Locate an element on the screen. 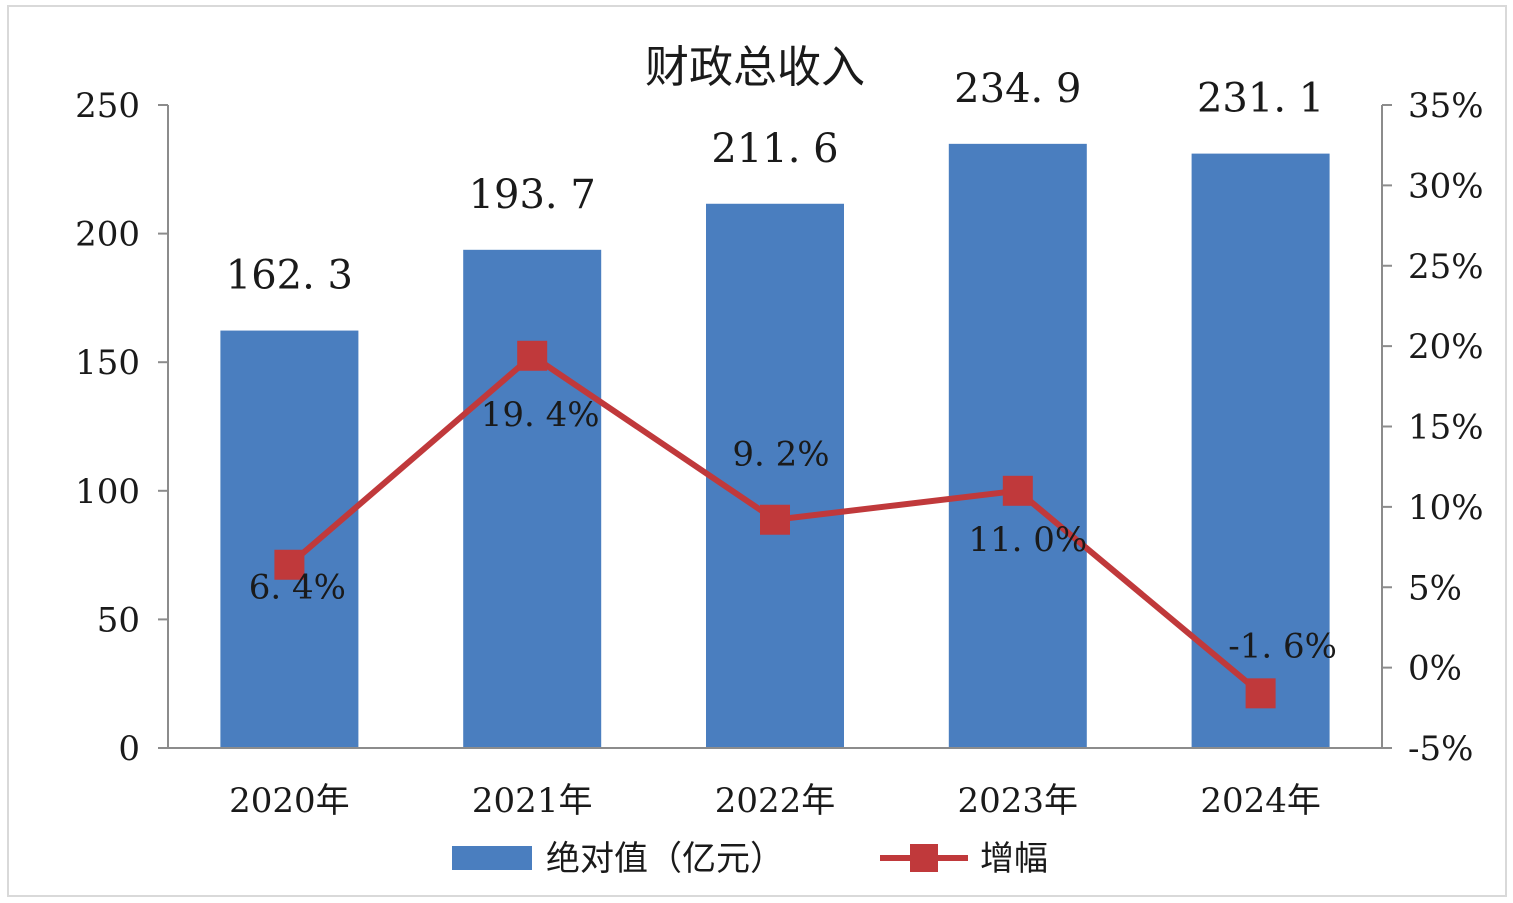  legend-bar-swatch is located at coordinates (492, 858).